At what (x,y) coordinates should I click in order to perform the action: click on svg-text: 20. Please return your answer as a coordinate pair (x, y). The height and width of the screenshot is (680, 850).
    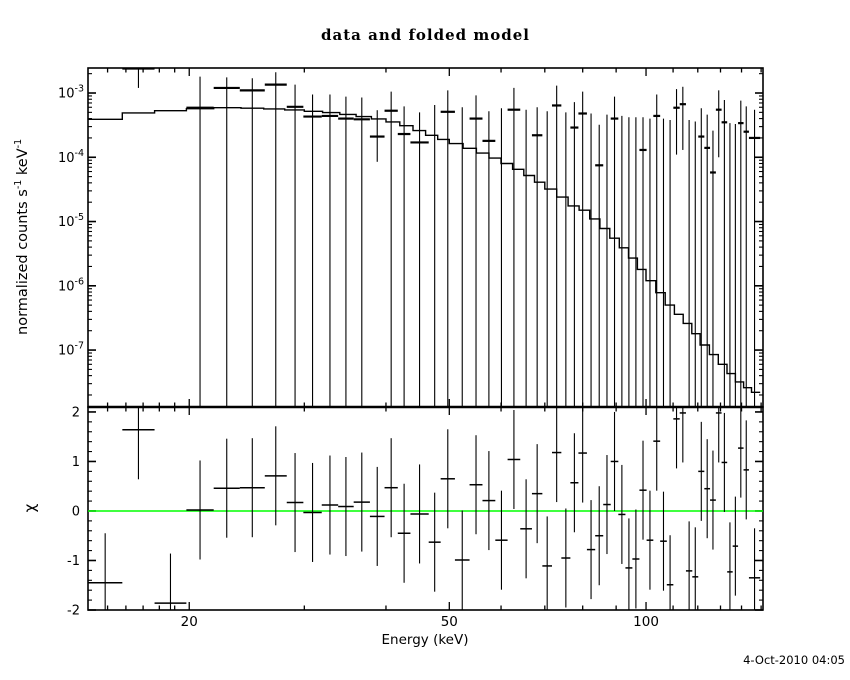
    Looking at the image, I should click on (189, 622).